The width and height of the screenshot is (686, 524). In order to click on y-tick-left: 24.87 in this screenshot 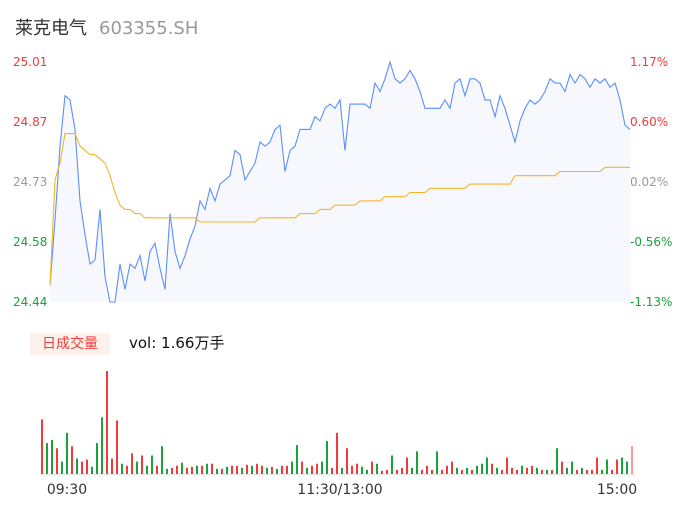, I will do `click(30, 122)`.